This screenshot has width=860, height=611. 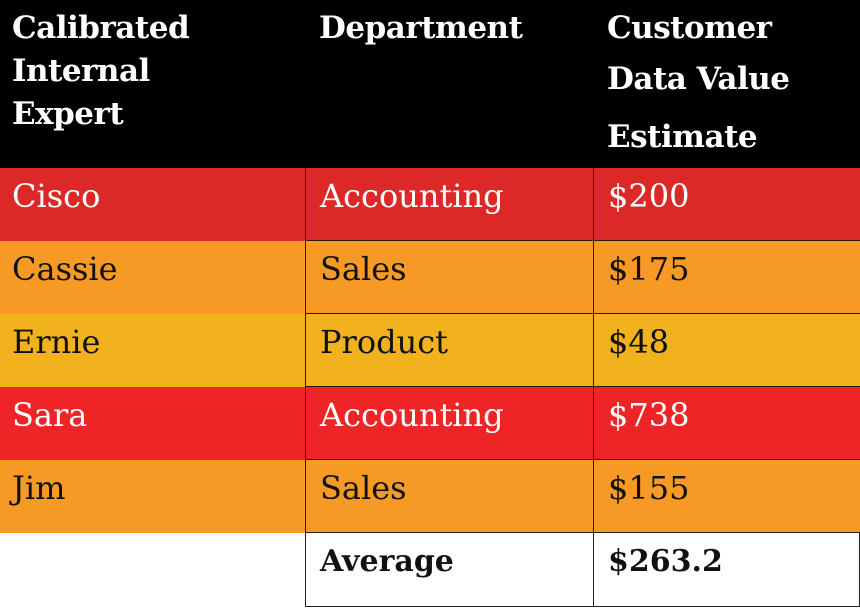 What do you see at coordinates (50, 415) in the screenshot?
I see `expert-cell: Sara` at bounding box center [50, 415].